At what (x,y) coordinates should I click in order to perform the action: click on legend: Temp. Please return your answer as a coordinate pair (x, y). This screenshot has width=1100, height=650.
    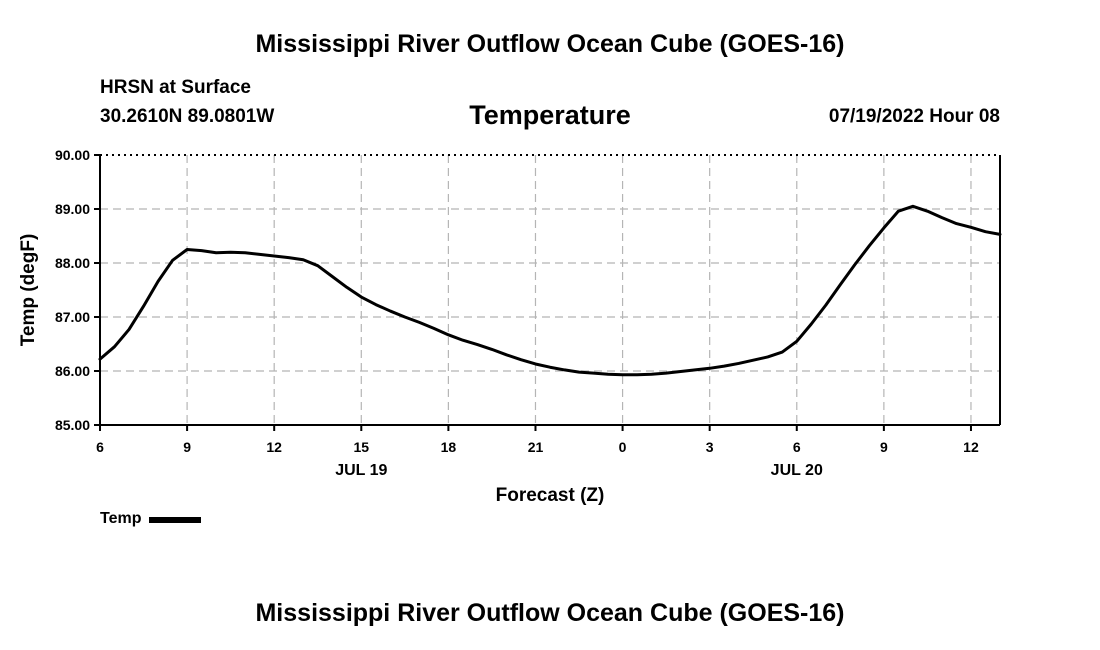
    Looking at the image, I should click on (151, 519).